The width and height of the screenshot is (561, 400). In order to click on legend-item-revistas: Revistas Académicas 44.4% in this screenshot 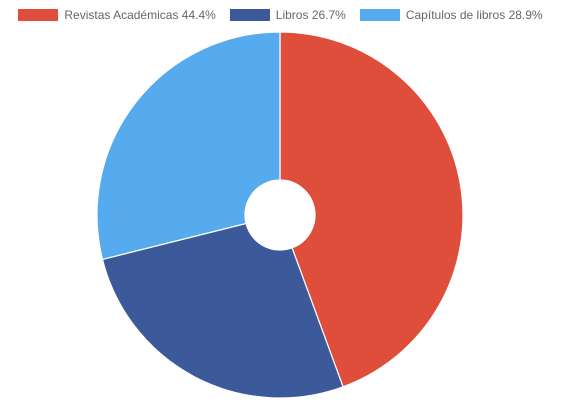, I will do `click(117, 15)`.